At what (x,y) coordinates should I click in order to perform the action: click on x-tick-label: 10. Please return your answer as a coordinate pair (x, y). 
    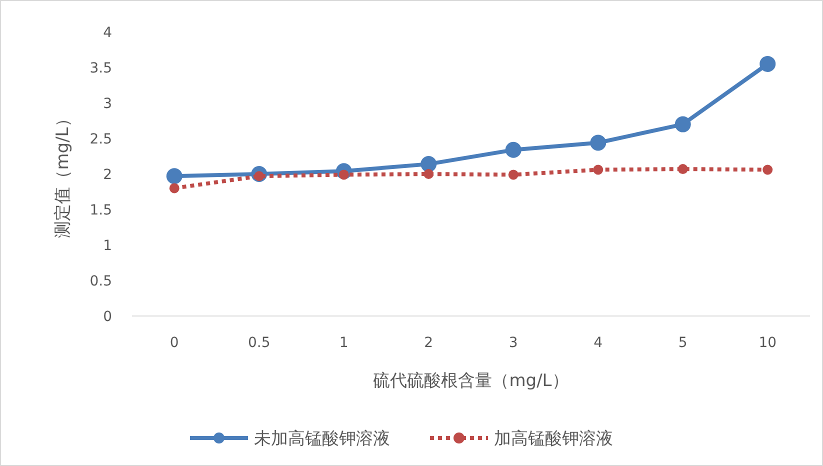
    Looking at the image, I should click on (767, 343).